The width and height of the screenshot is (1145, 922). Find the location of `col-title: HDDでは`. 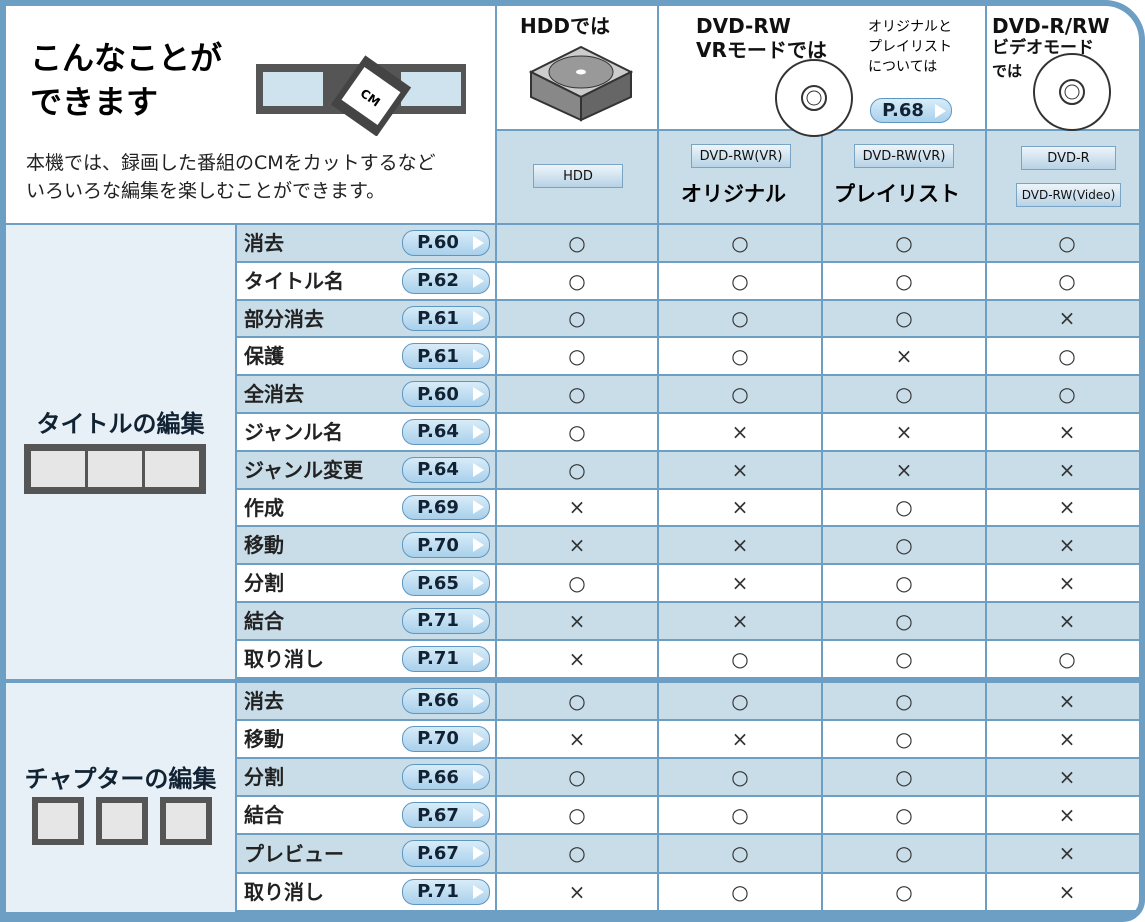

col-title: HDDでは is located at coordinates (565, 26).